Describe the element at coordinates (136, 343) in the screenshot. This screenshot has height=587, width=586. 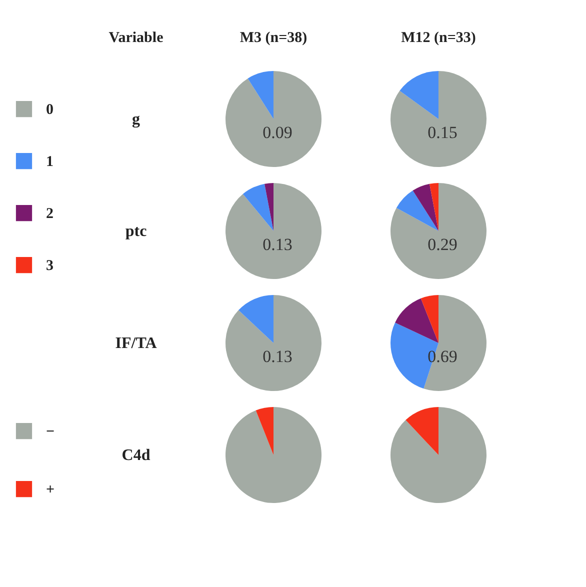
I see `text: IF/TA` at that location.